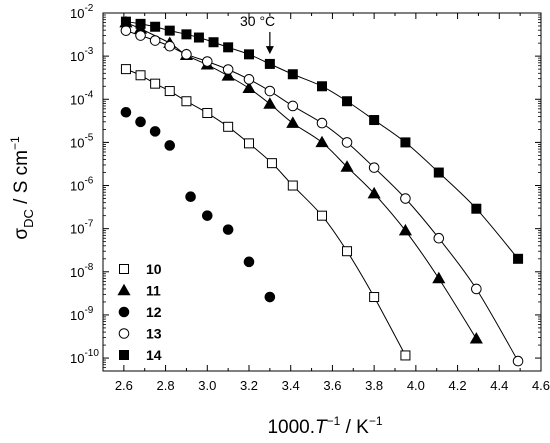 This screenshot has width=550, height=443. What do you see at coordinates (82, 141) in the screenshot?
I see `y-tick-label: 10⁻⁵` at bounding box center [82, 141].